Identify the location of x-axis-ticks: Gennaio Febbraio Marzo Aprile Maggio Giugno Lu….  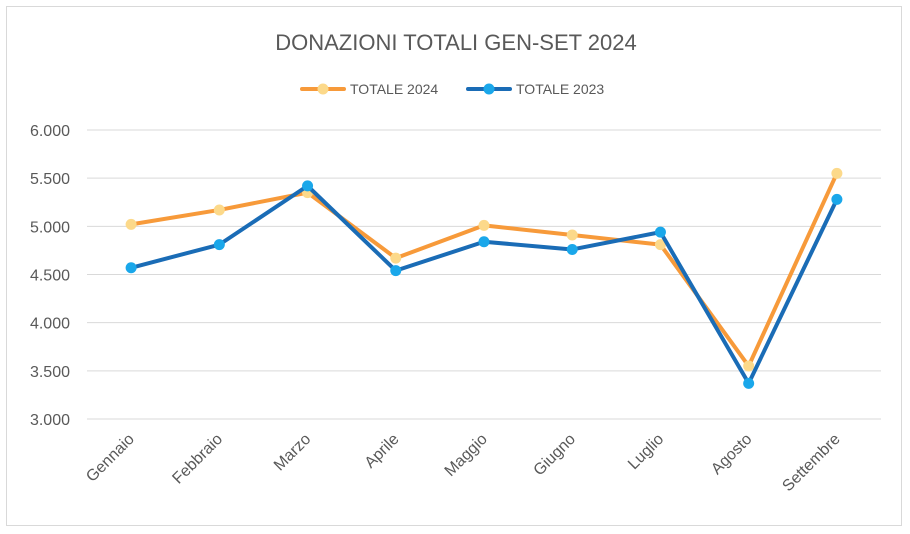
(463, 463).